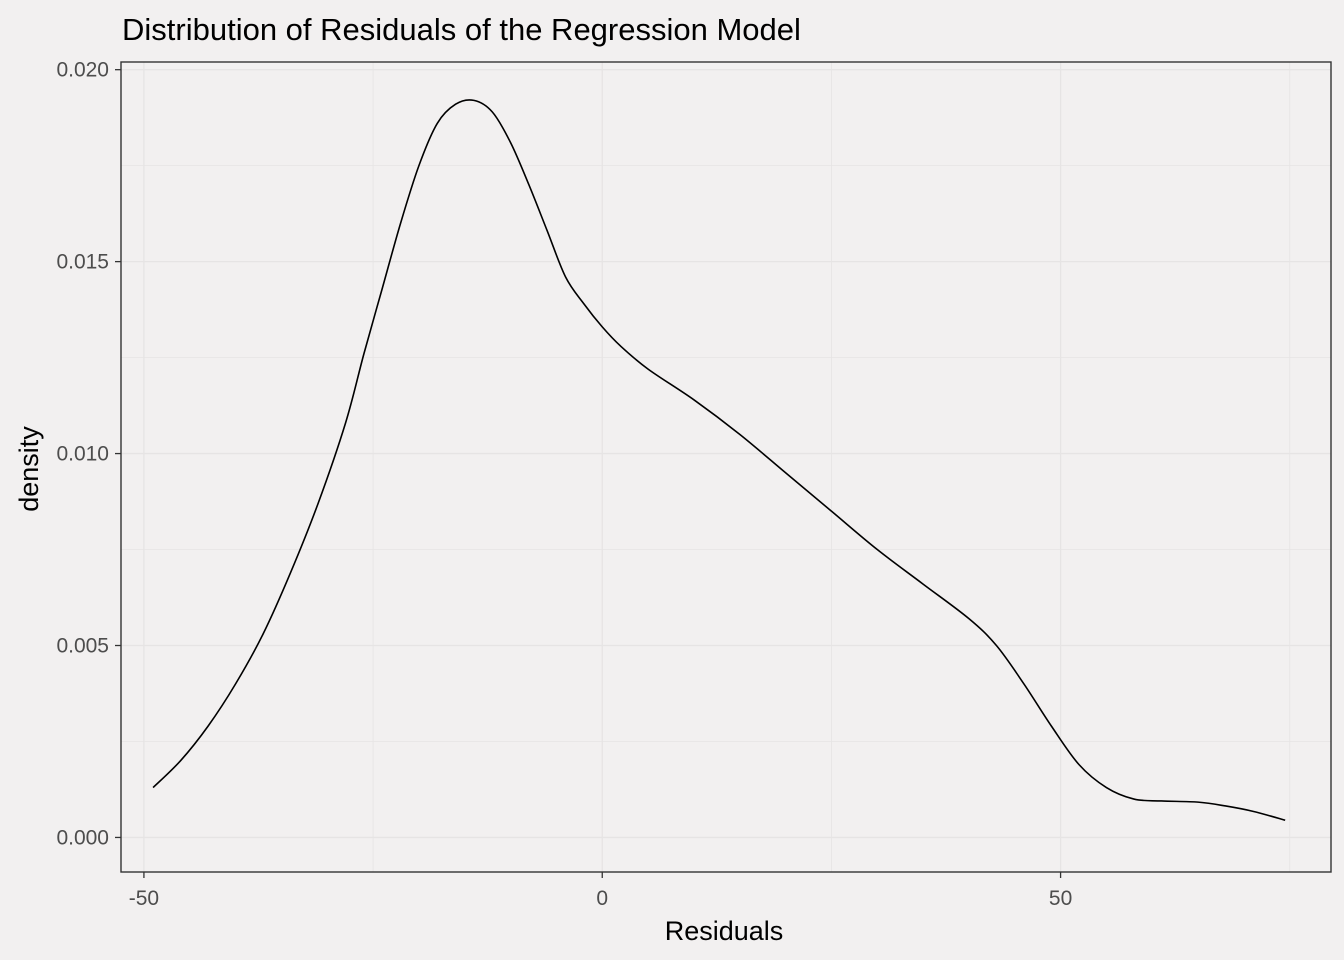 The image size is (1344, 960). What do you see at coordinates (82, 837) in the screenshot?
I see `y-tick-label: 0.000` at bounding box center [82, 837].